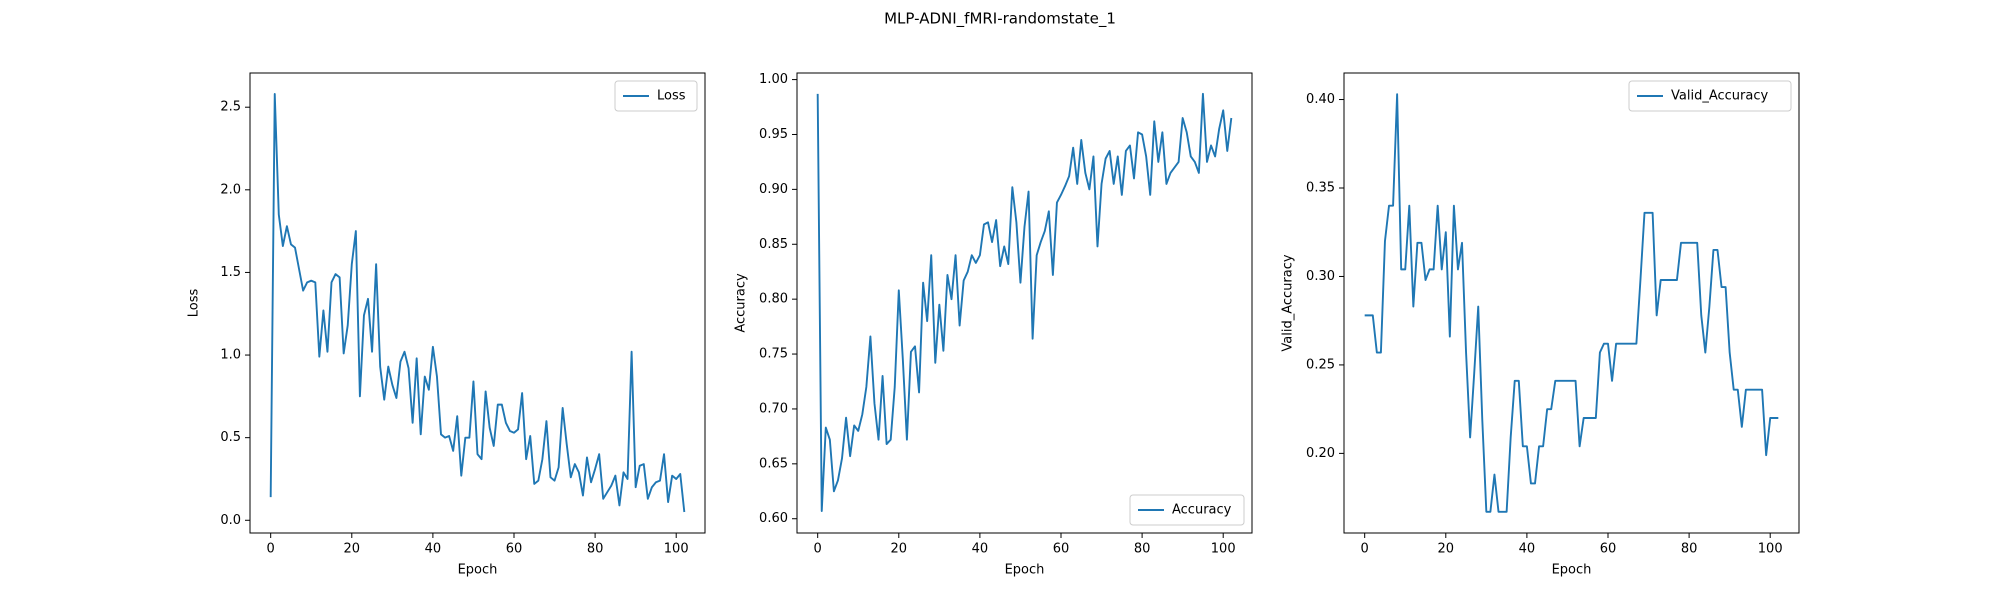 Image resolution: width=2000 pixels, height=600 pixels. What do you see at coordinates (1288, 302) in the screenshot?
I see `y-axis-label: Valid_Accuracy` at bounding box center [1288, 302].